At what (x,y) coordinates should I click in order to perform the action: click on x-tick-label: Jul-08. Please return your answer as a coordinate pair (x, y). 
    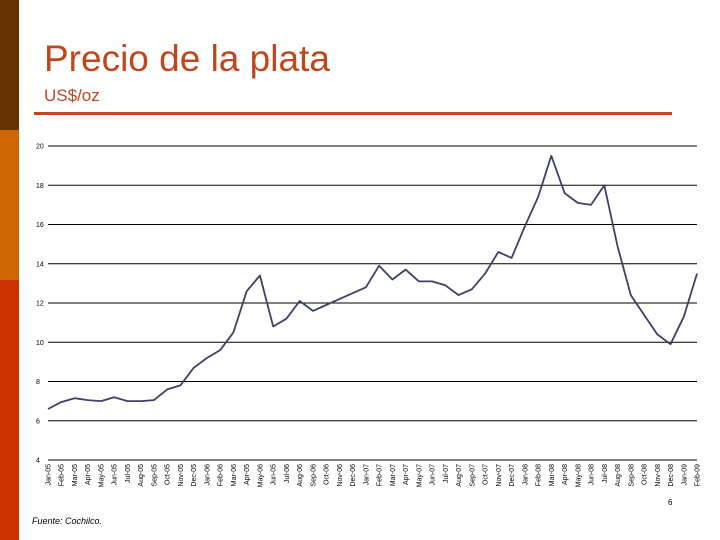
    Looking at the image, I should click on (605, 473).